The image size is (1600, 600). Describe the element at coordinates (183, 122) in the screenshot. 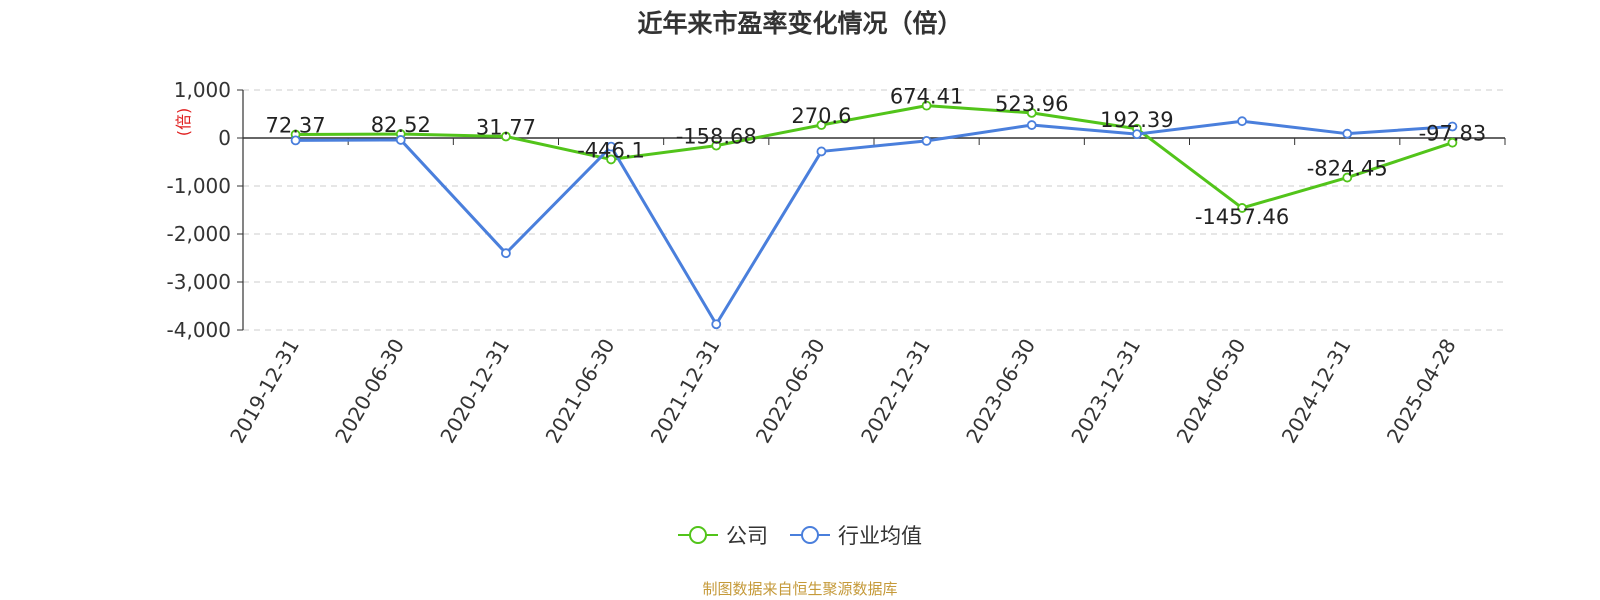

I see `y-axis-label: (倍)` at that location.